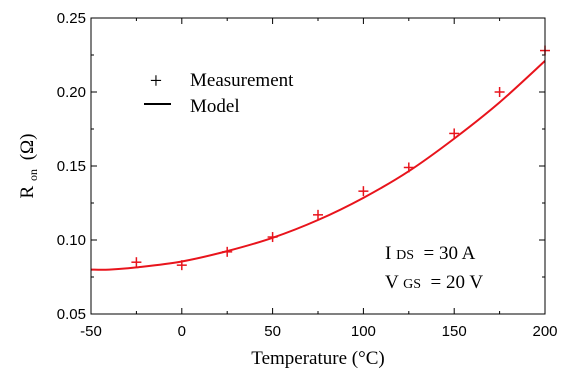 The width and height of the screenshot is (566, 376). What do you see at coordinates (29, 166) in the screenshot?
I see `y-axis-label: R on (Ω)` at bounding box center [29, 166].